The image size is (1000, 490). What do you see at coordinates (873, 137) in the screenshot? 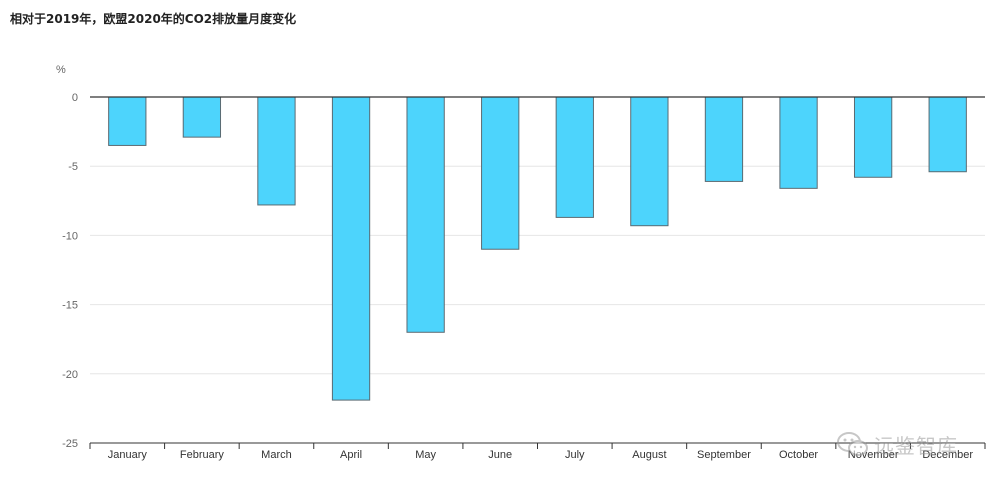
I see `bar-november` at bounding box center [873, 137].